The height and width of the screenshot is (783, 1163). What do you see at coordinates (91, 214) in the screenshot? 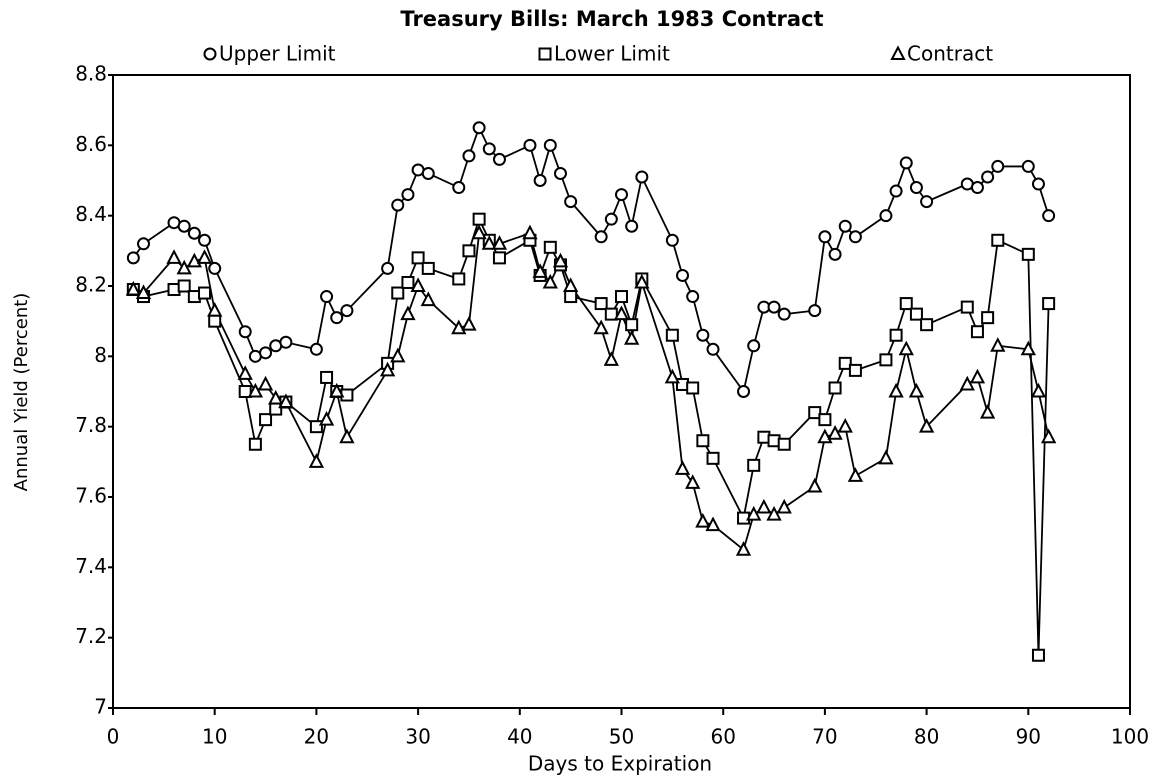
I see `y-tick-label: 8.4` at bounding box center [91, 214].